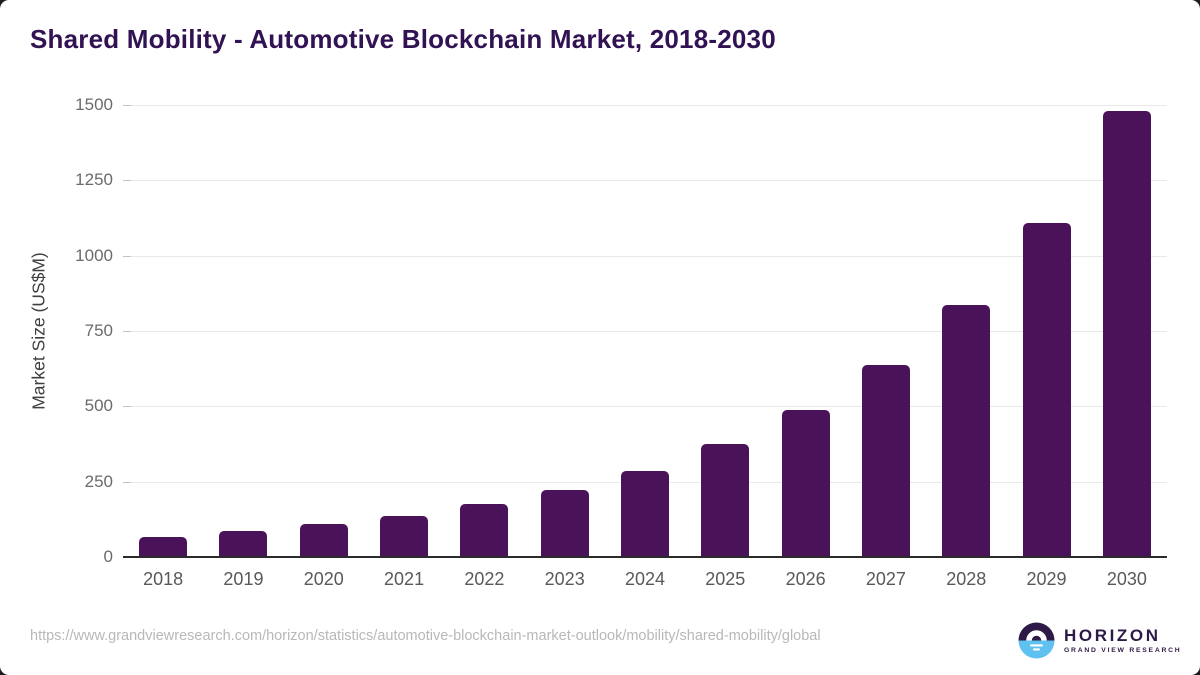 Image resolution: width=1200 pixels, height=675 pixels. I want to click on y-tick-label: 1000, so click(94, 255).